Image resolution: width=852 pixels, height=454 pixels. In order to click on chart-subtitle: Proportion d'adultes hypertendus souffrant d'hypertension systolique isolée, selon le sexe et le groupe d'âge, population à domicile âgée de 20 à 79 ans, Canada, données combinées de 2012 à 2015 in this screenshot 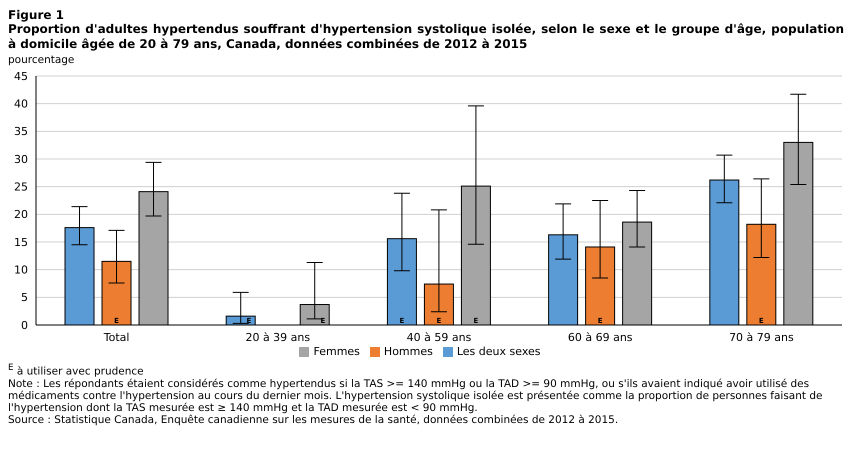, I will do `click(426, 37)`.